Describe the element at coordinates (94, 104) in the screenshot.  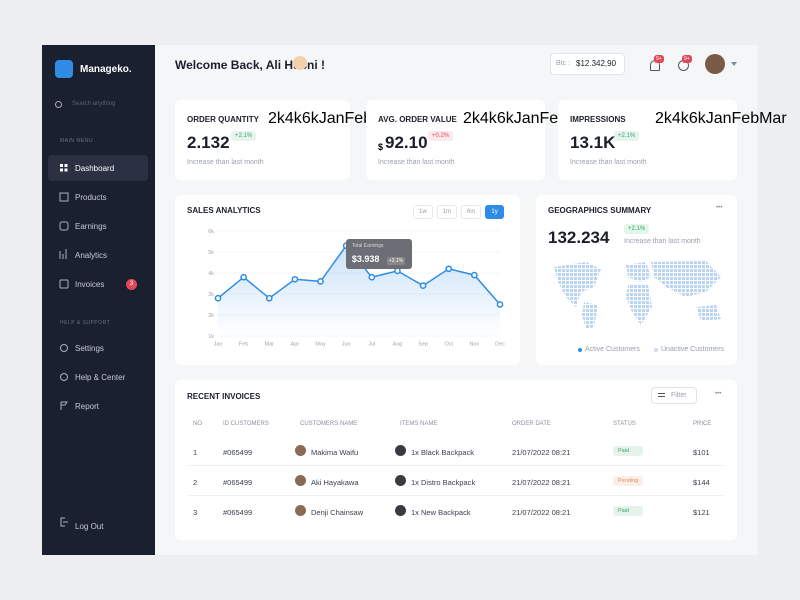
I see `search-input: Search anything` at that location.